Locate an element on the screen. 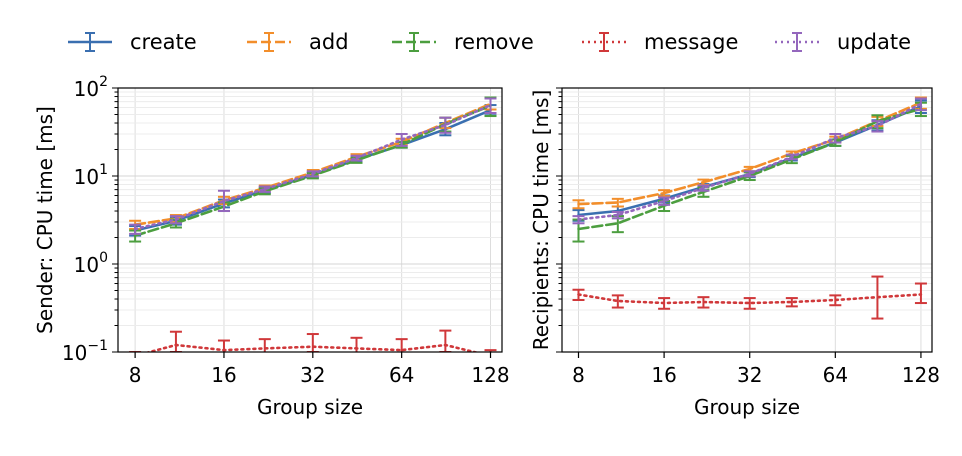  legend-entry-add: add is located at coordinates (298, 42).